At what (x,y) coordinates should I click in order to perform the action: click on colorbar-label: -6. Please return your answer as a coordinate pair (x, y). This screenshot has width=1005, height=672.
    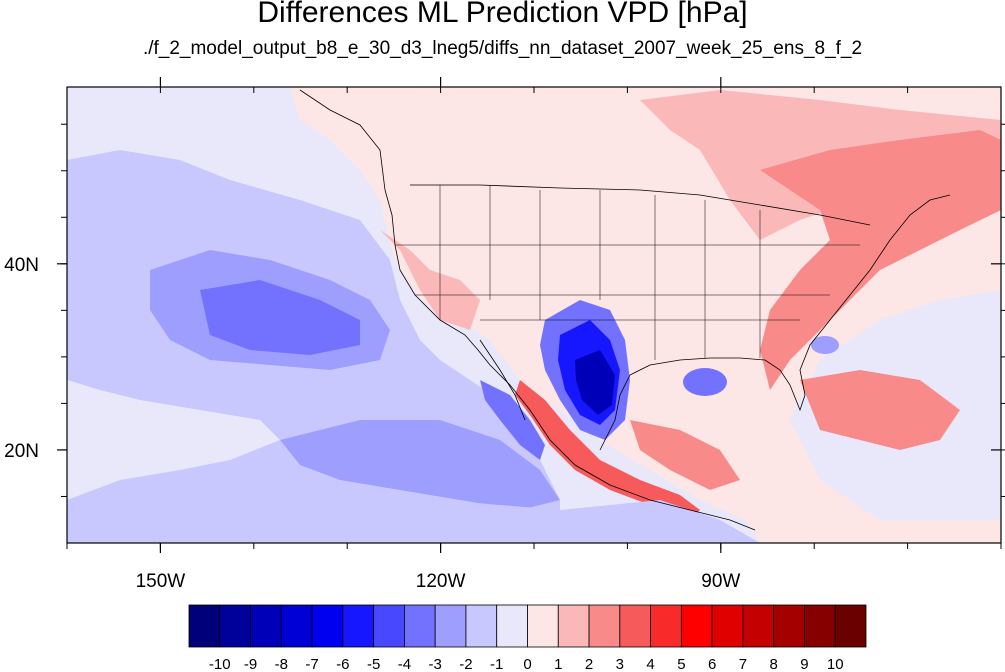
    Looking at the image, I should click on (342, 664).